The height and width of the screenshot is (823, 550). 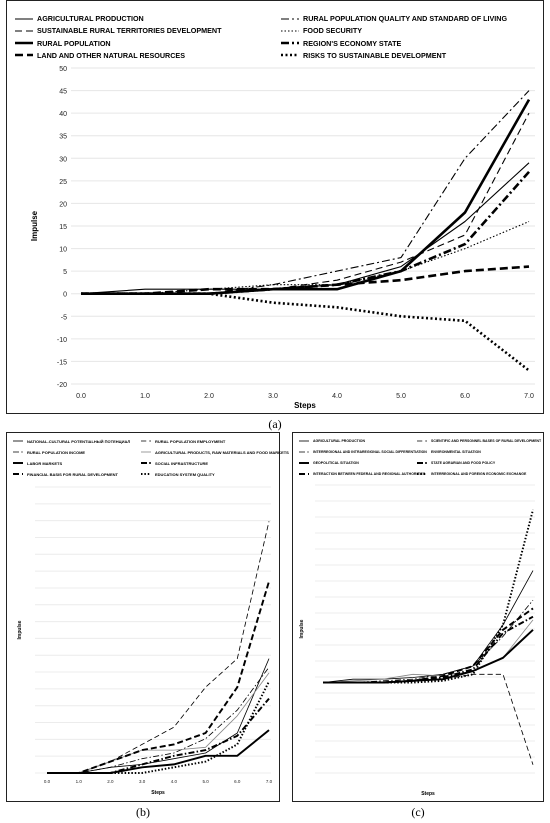 I want to click on x-tick-label: 7.0, so click(x=529, y=396).